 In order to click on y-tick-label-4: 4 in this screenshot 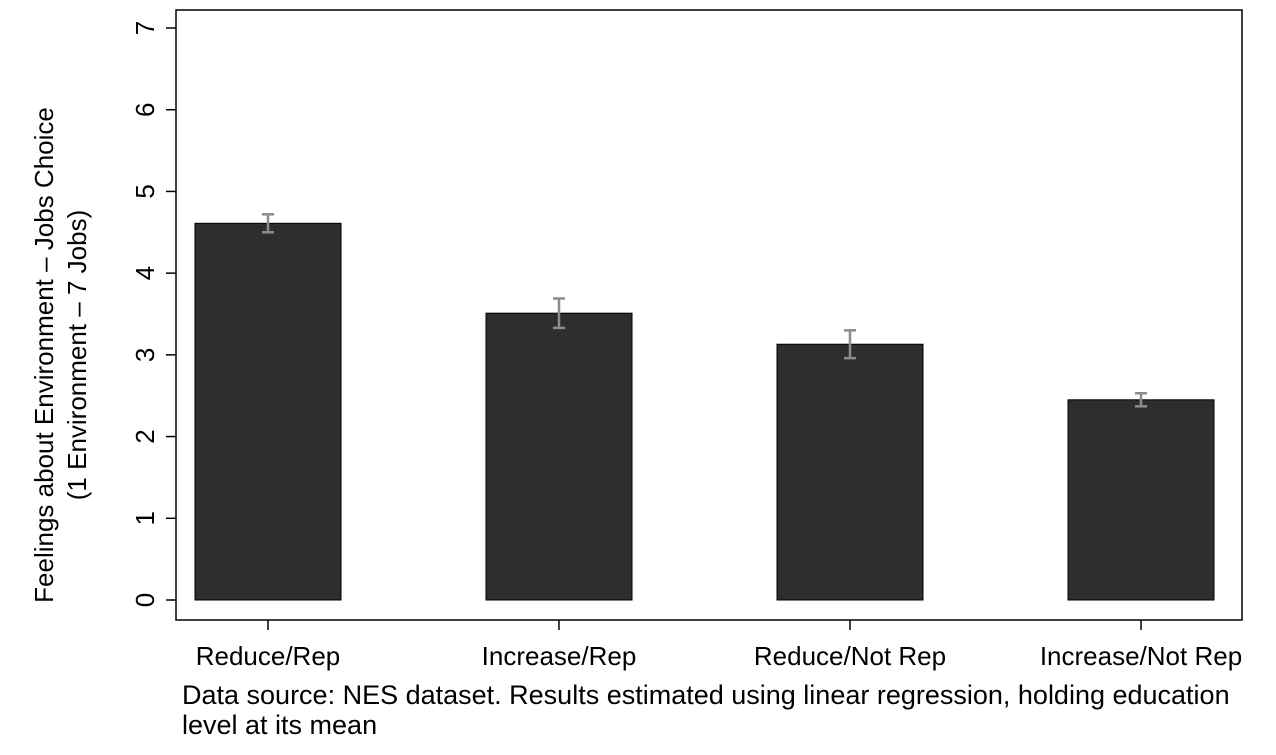, I will do `click(145, 273)`.